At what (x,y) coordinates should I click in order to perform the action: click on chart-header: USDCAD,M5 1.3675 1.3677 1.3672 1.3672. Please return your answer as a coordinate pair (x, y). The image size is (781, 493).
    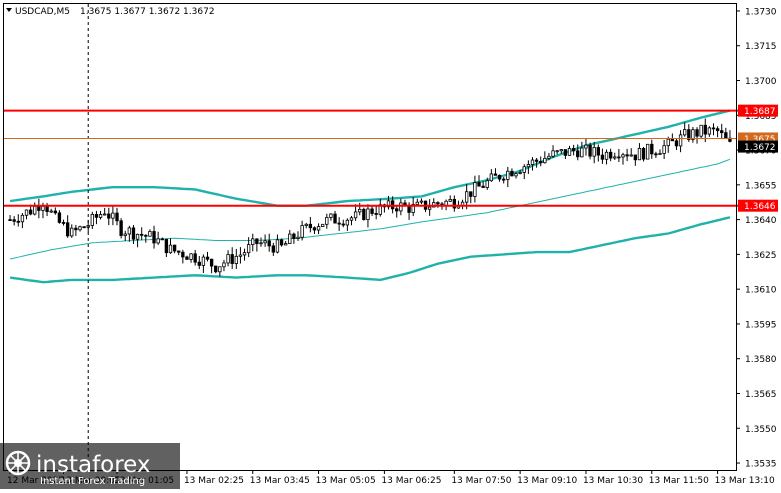
    Looking at the image, I should click on (110, 12).